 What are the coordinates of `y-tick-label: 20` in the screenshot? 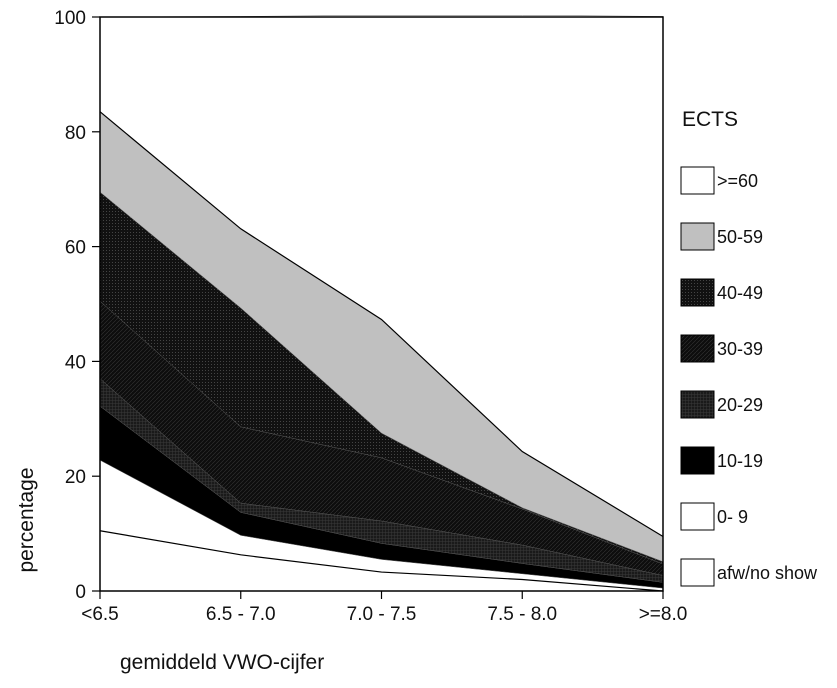 It's located at (75, 477).